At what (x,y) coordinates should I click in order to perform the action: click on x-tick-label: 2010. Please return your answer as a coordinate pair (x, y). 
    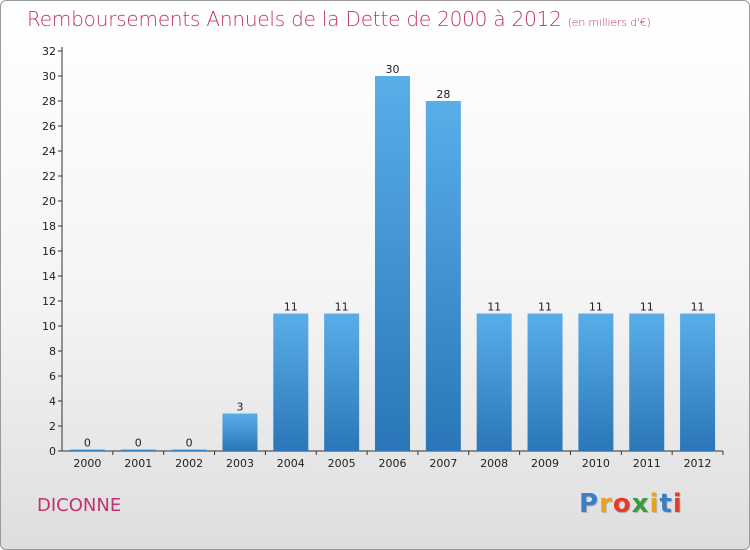
    Looking at the image, I should click on (596, 463).